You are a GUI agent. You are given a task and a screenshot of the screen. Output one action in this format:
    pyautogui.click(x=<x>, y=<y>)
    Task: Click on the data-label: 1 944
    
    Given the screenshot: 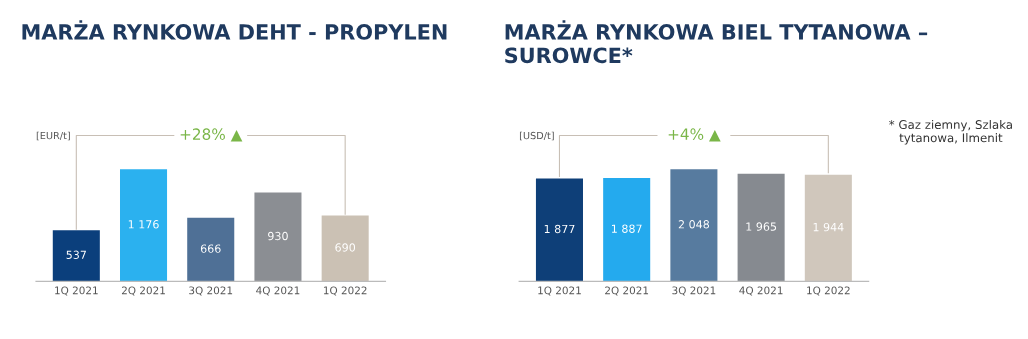 What is the action you would take?
    pyautogui.click(x=828, y=227)
    